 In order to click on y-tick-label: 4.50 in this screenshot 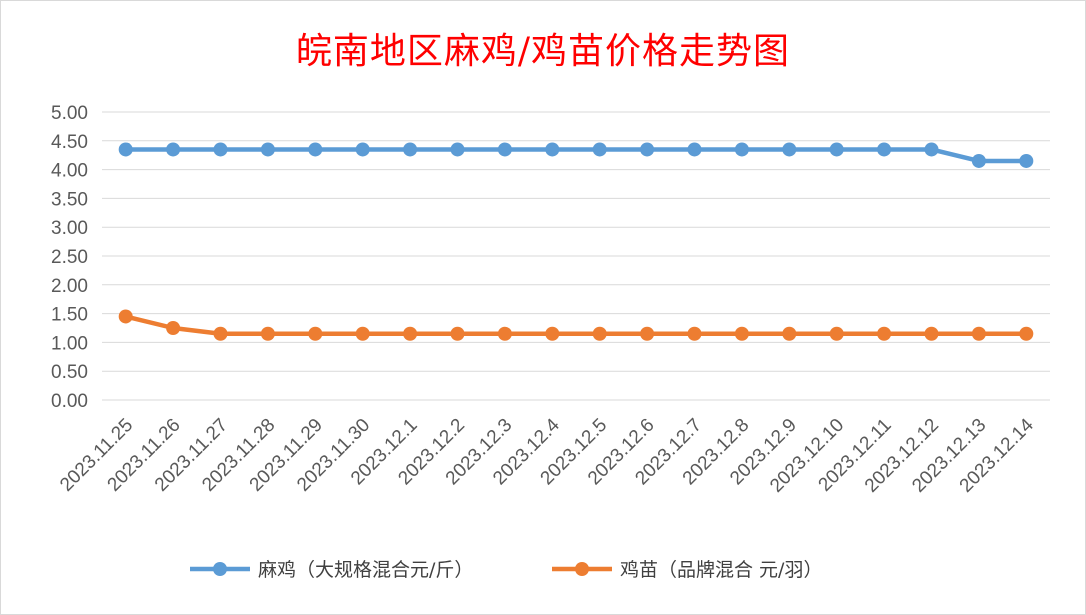, I will do `click(69, 142)`.